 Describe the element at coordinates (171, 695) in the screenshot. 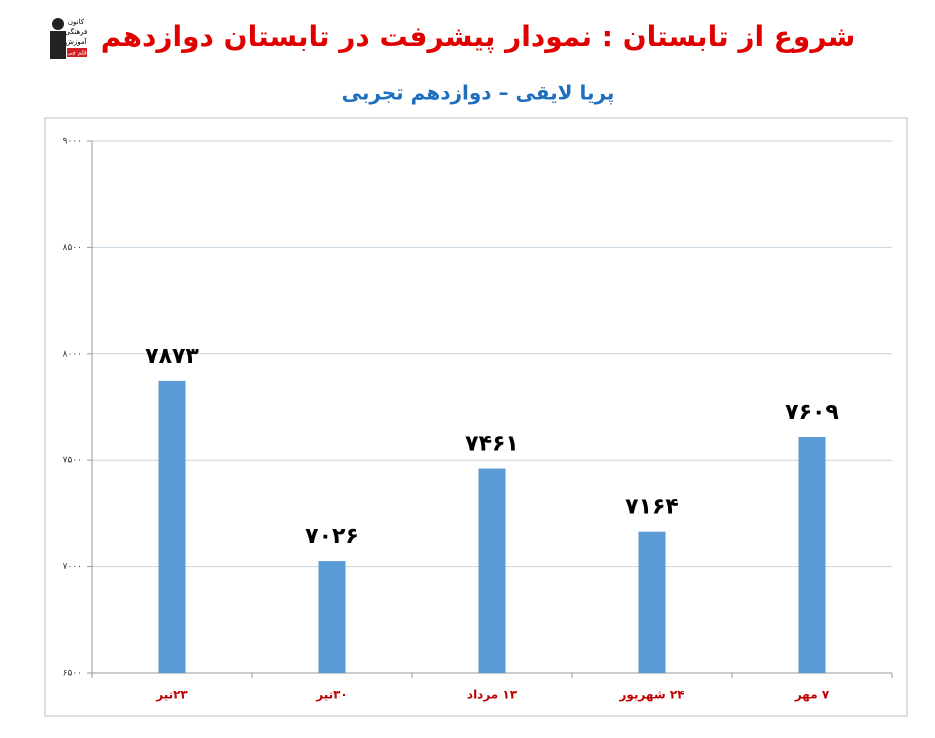

I see `x-tick-label: ۲۳تیر` at that location.